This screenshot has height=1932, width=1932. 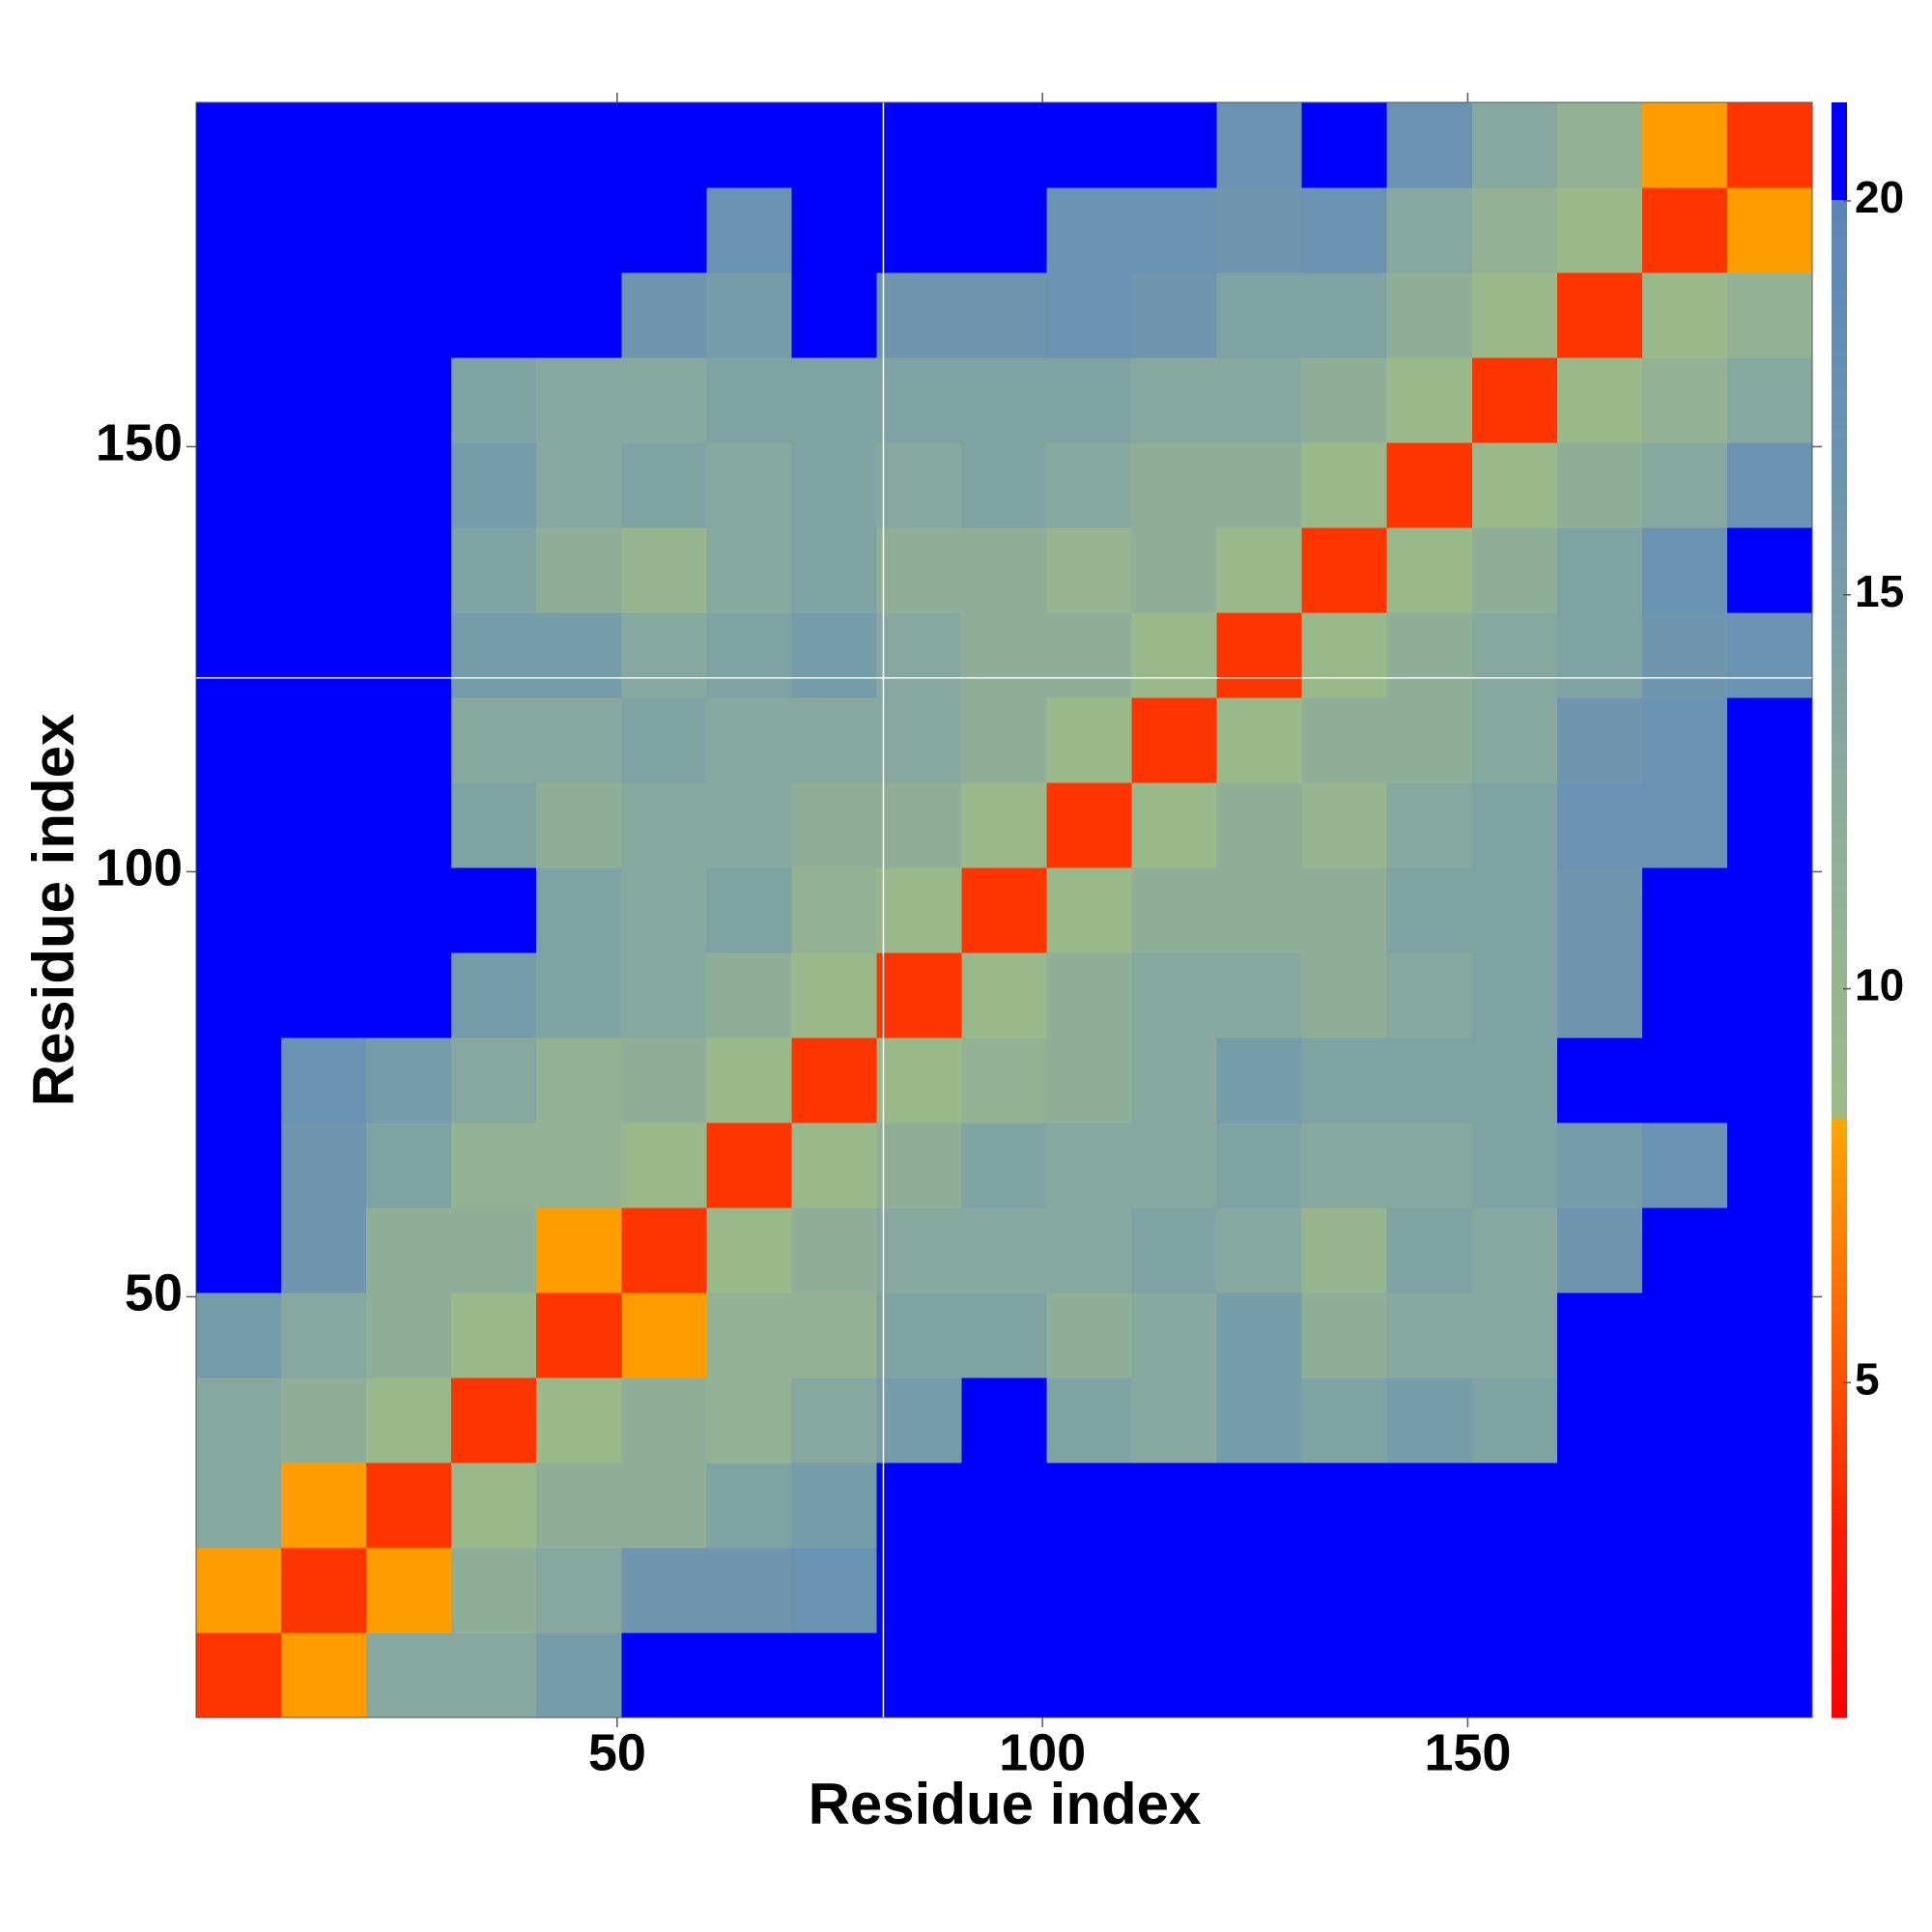 I want to click on colorbar-tick-label: 5, so click(x=1867, y=1379).